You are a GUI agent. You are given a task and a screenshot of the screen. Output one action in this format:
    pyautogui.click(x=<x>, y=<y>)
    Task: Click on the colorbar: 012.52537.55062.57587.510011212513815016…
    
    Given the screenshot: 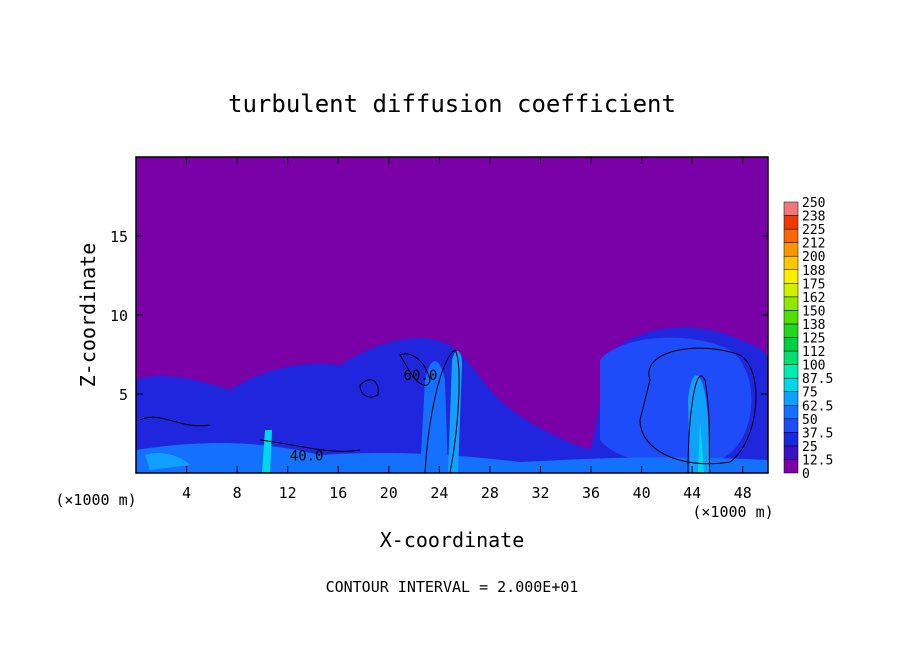 What is the action you would take?
    pyautogui.click(x=808, y=339)
    